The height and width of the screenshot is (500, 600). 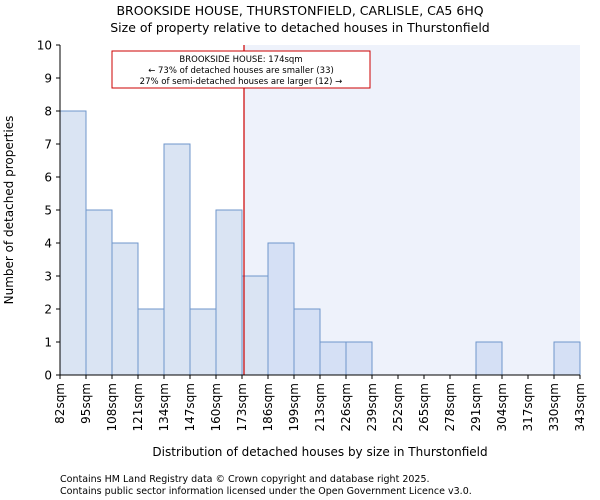 I want to click on bar-134sqm, so click(x=177, y=259).